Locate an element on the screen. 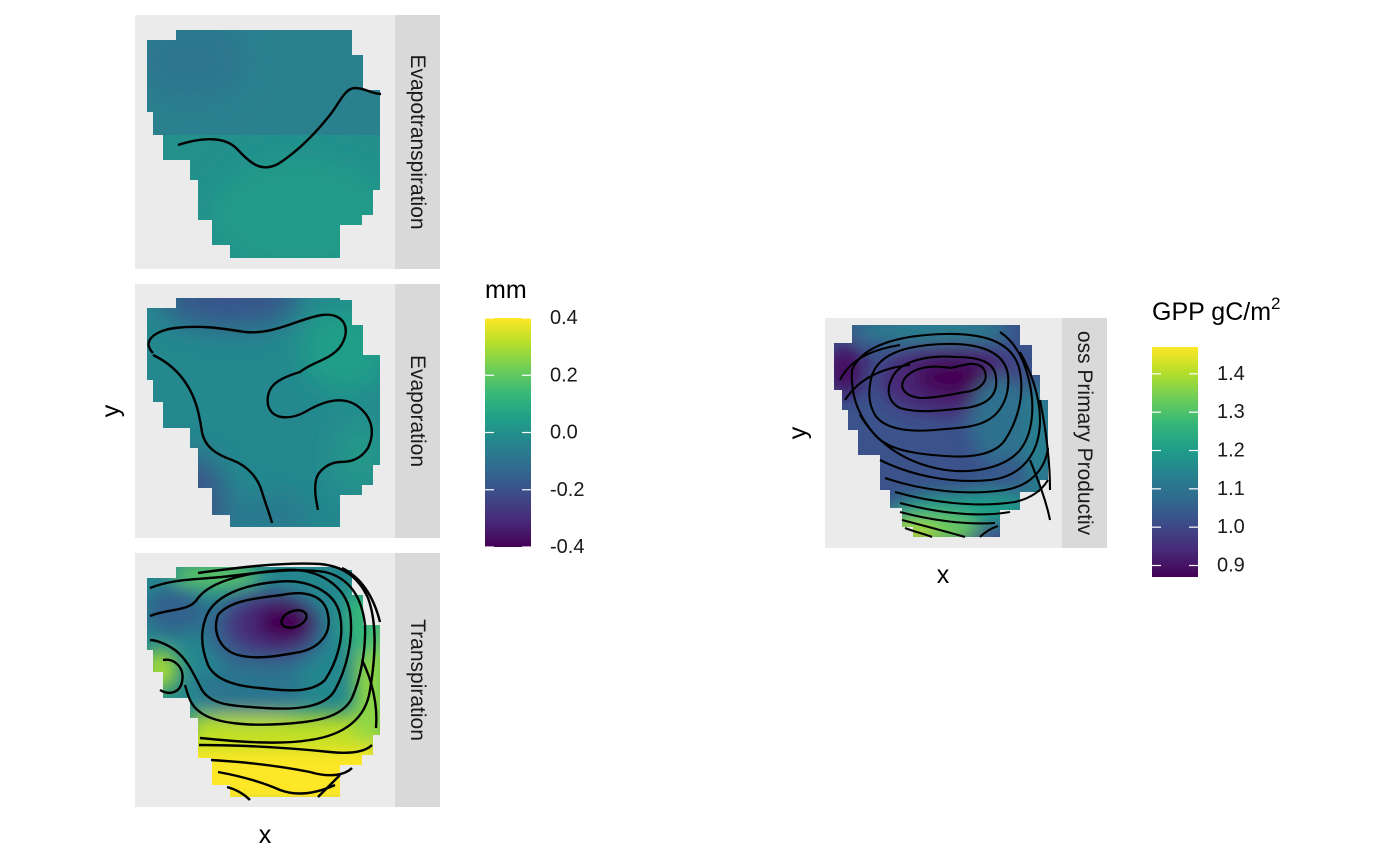 This screenshot has height=865, width=1400. colorbar-label: 0.0 is located at coordinates (564, 433).